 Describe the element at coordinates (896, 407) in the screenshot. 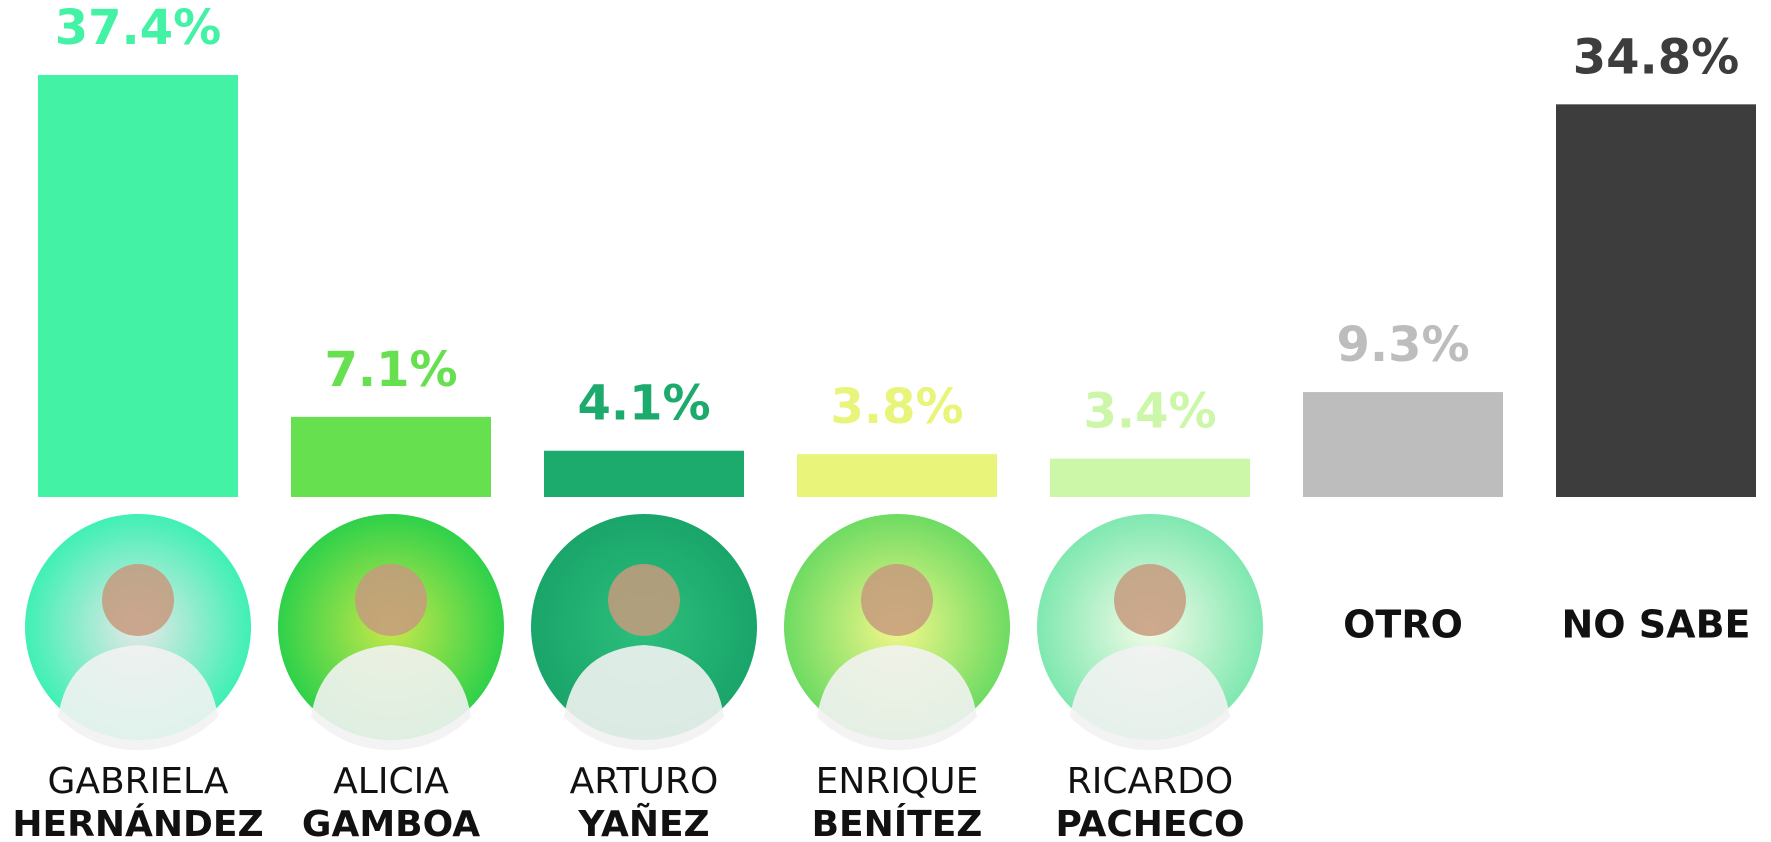

I see `value-label: 3.8%` at that location.